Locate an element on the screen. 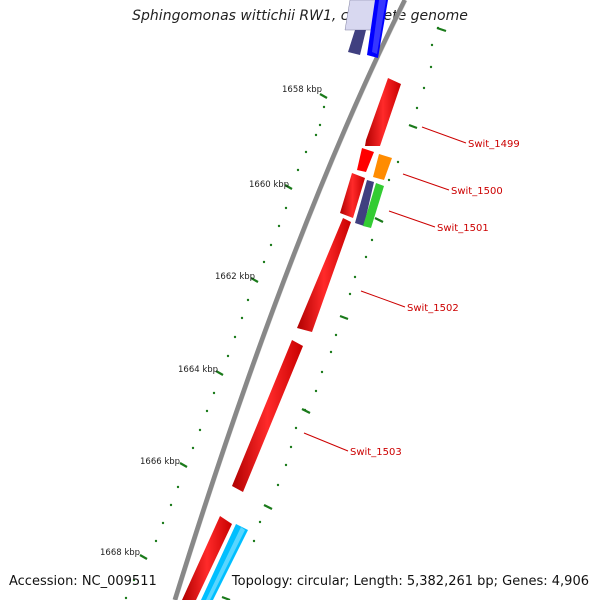 The image size is (600, 600). tick-label-1662: 1662 kbp is located at coordinates (235, 277).